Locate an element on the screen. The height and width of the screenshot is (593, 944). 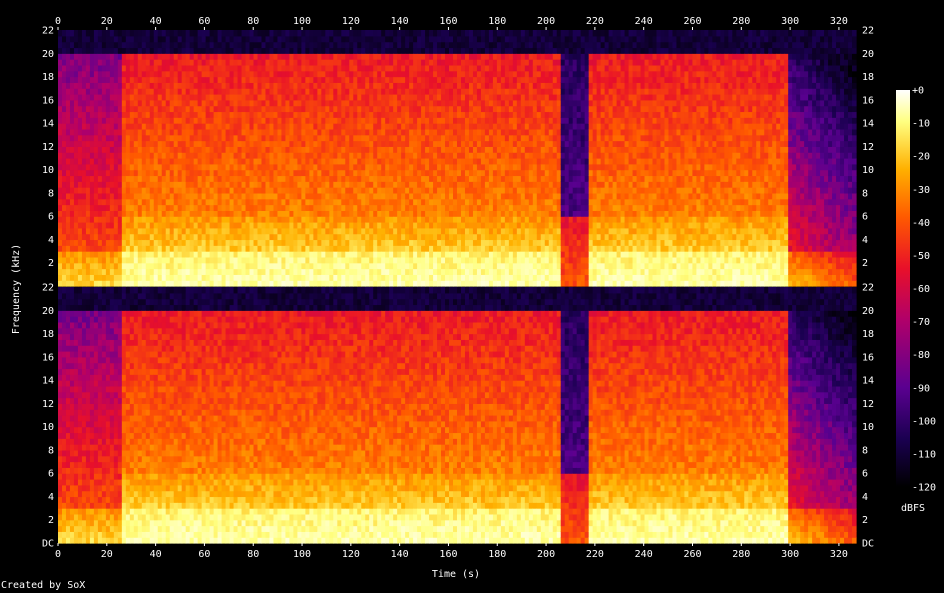
colorbar-gradient is located at coordinates (903, 288).